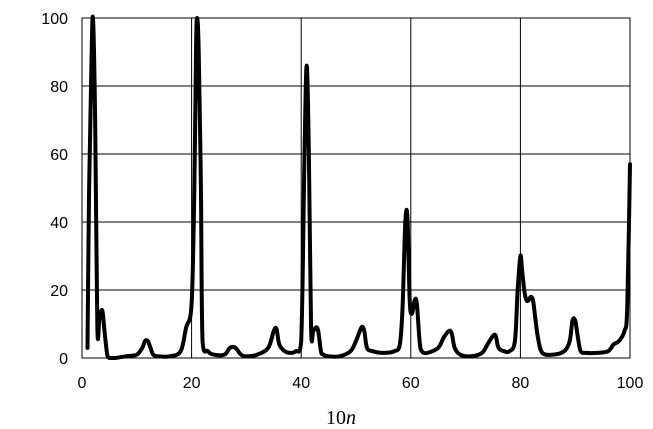  What do you see at coordinates (411, 383) in the screenshot?
I see `x-tick-label: 60` at bounding box center [411, 383].